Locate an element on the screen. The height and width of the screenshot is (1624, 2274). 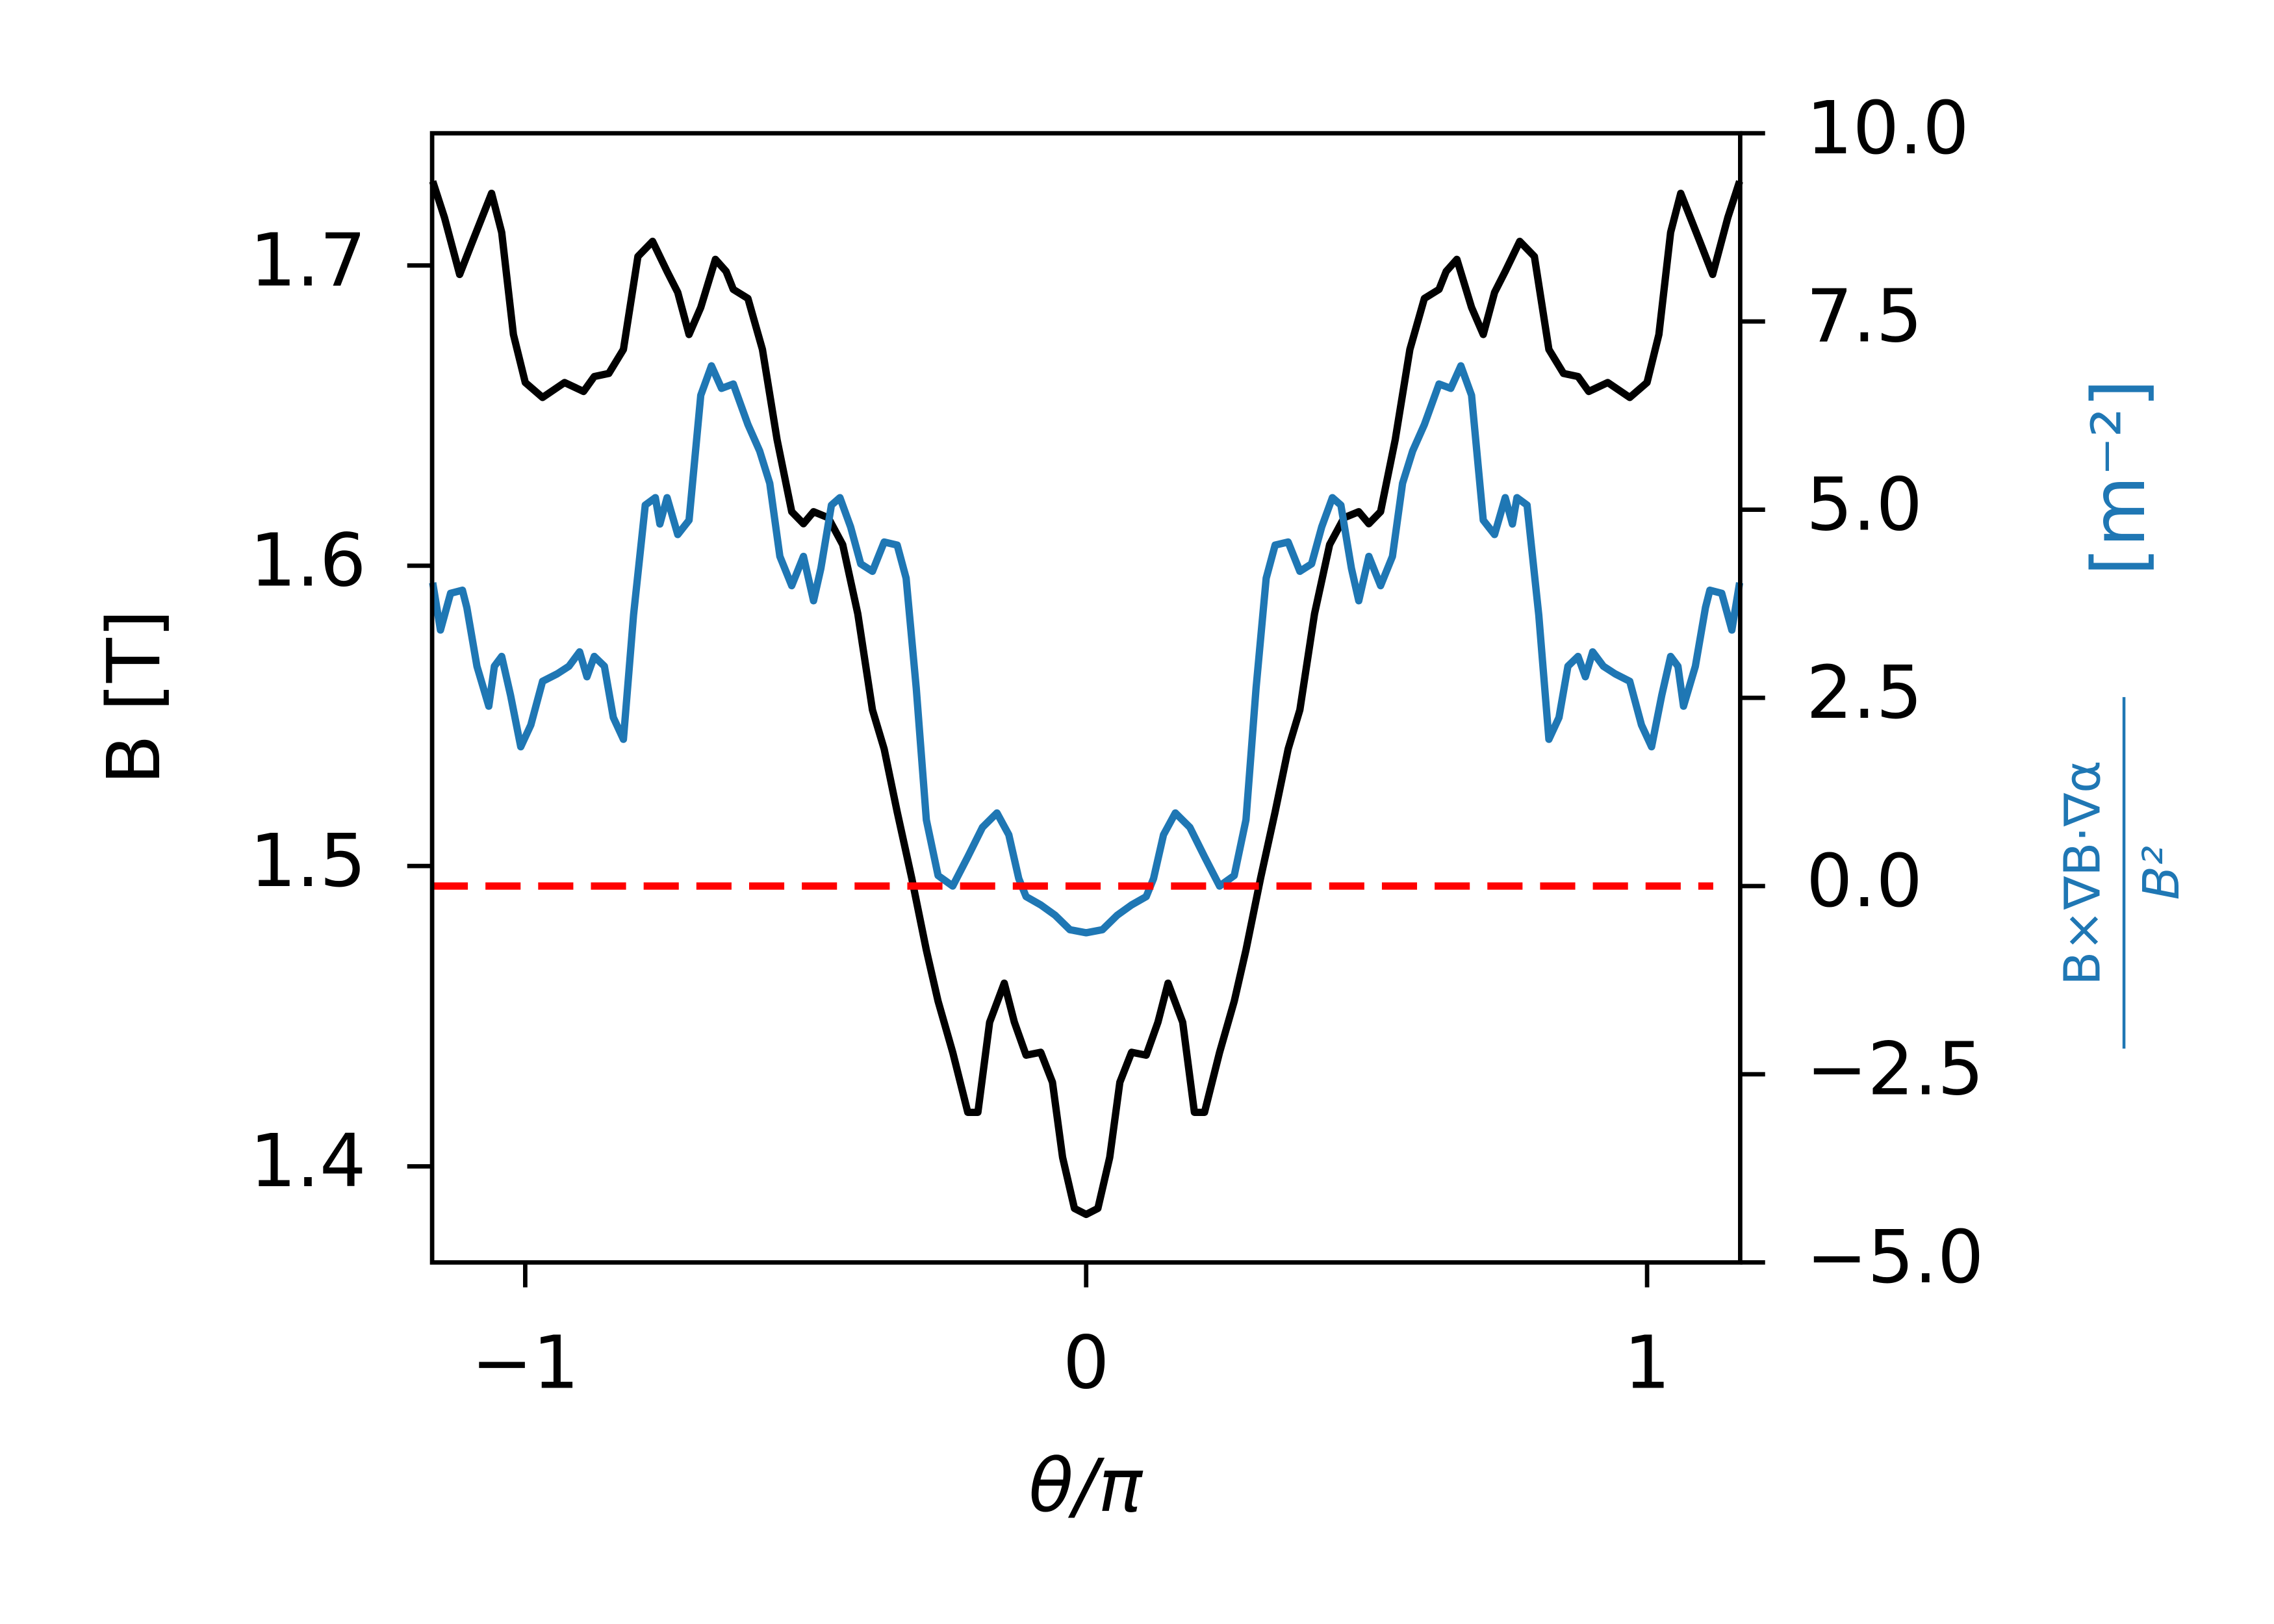
y-tick-label: 1.5 is located at coordinates (307, 861).